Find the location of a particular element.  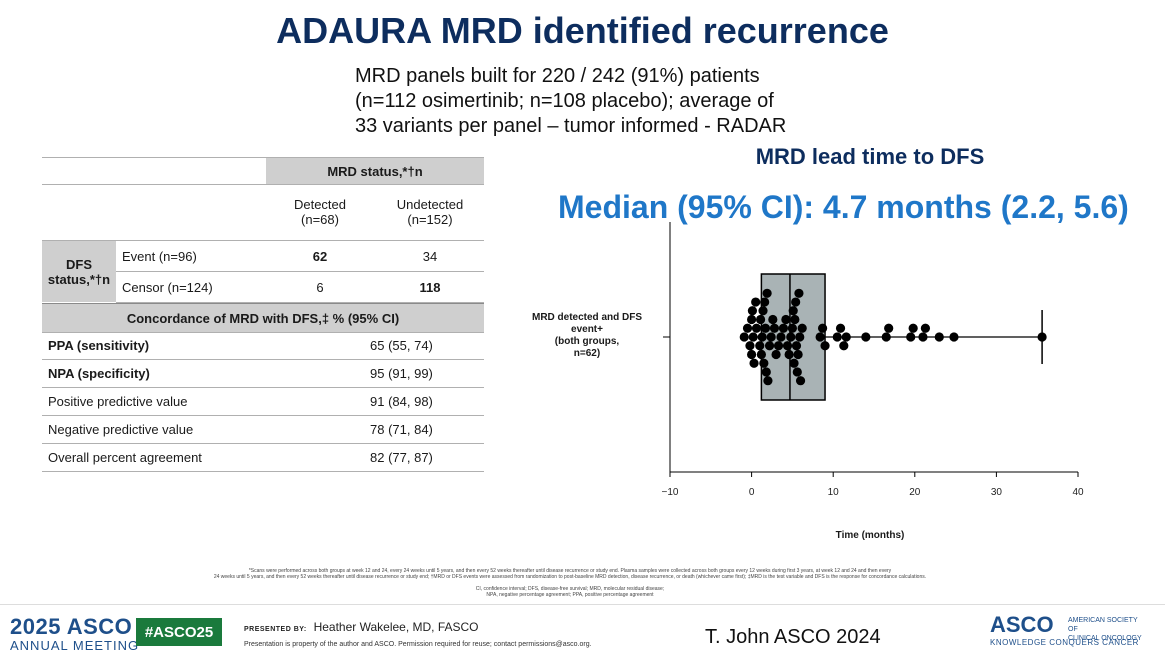

table-row: Censor (n=124) 6 118 is located at coordinates (300, 287).